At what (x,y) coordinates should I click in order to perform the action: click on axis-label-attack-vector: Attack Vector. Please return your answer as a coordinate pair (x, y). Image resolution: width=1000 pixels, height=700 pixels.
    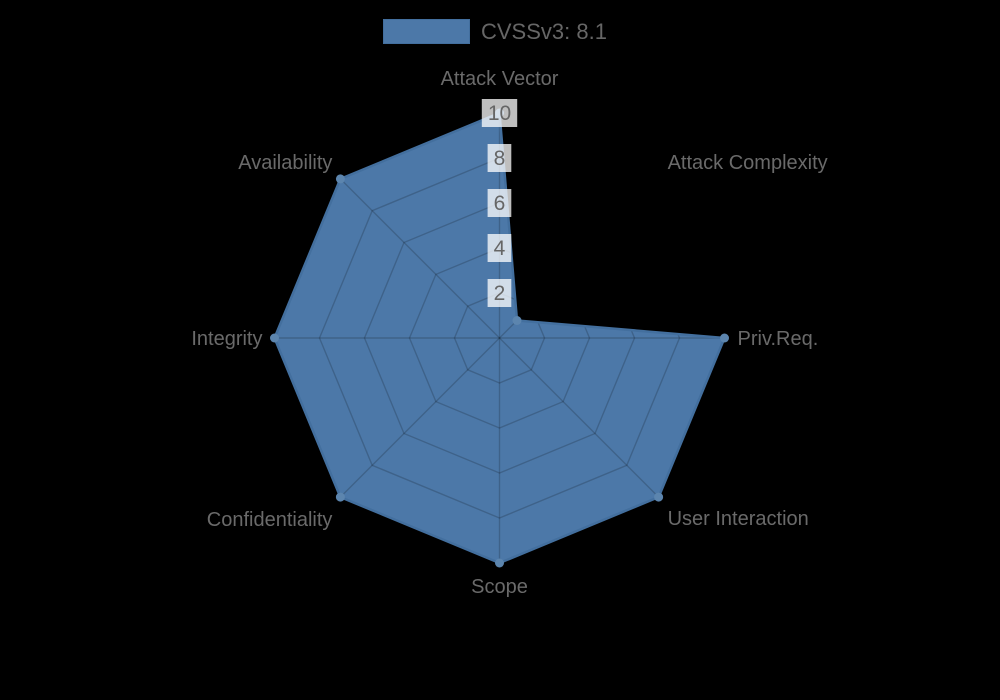
    Looking at the image, I should click on (500, 79).